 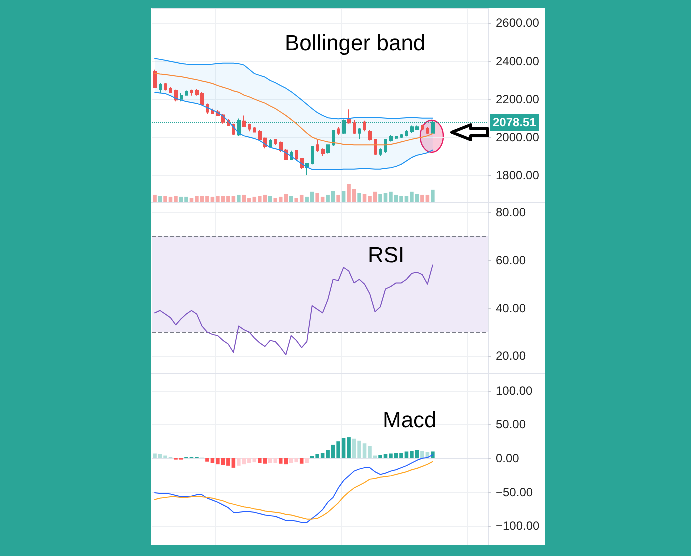 I want to click on text: Bollinger band, so click(x=355, y=43).